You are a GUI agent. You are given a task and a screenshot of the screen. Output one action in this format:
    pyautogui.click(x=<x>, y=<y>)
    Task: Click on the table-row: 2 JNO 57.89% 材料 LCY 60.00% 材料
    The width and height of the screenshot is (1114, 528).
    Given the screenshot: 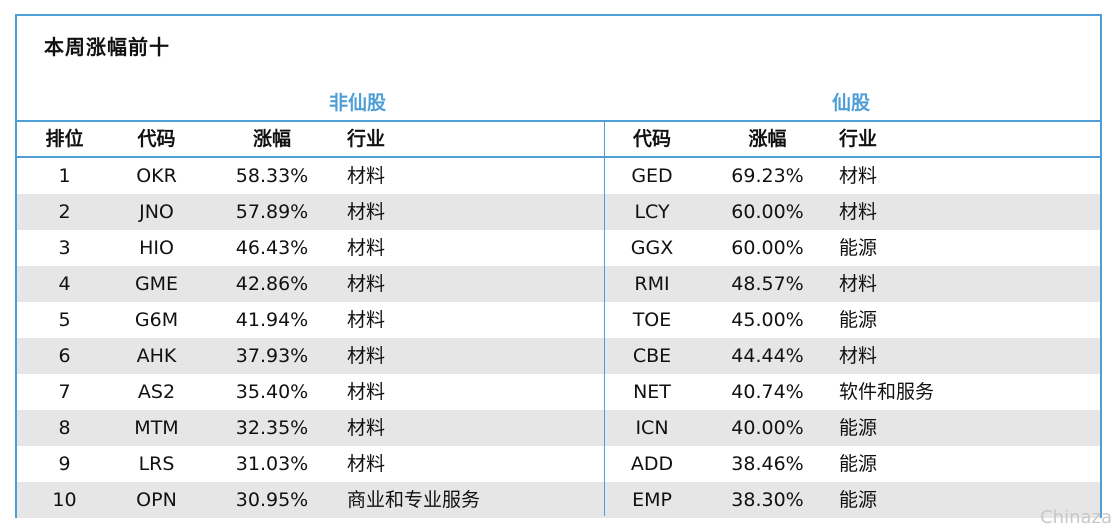 What is the action you would take?
    pyautogui.click(x=558, y=212)
    